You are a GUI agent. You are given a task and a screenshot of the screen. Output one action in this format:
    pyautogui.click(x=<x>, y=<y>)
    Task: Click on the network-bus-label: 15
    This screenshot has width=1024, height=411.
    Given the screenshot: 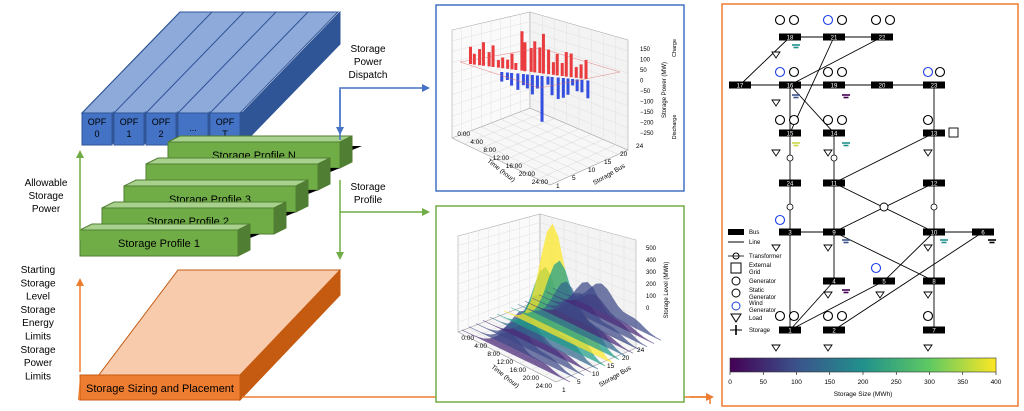 What is the action you would take?
    pyautogui.click(x=790, y=135)
    